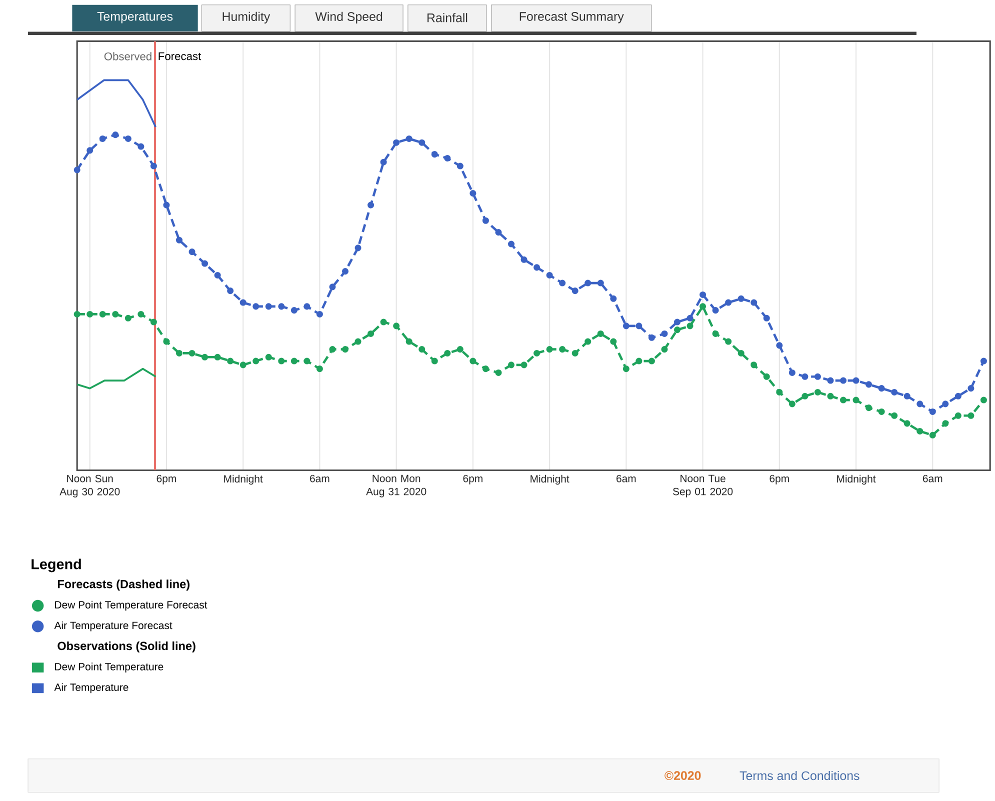  Describe the element at coordinates (56, 565) in the screenshot. I see `legend-title: Legend` at that location.